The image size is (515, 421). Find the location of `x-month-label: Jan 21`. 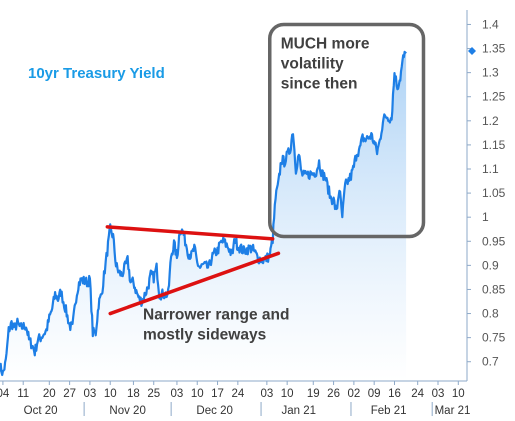

x-month-label: Jan 21 is located at coordinates (298, 410).